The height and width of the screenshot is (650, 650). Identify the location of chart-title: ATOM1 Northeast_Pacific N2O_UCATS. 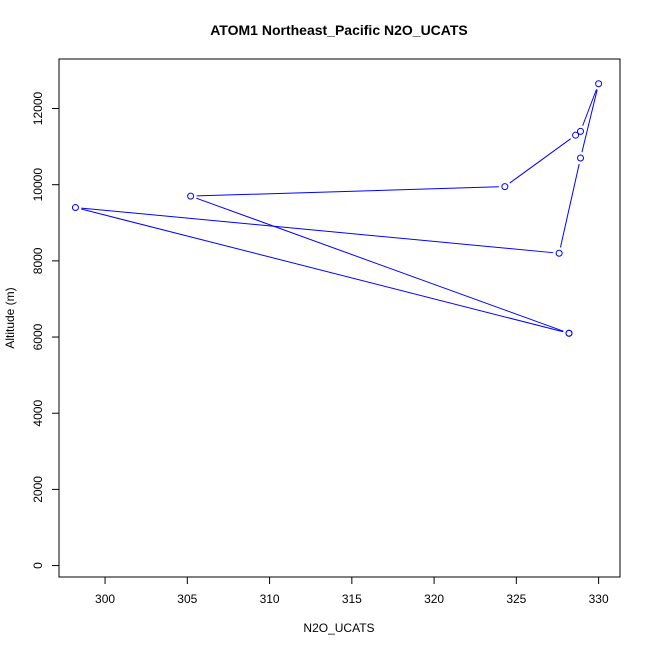
(339, 30).